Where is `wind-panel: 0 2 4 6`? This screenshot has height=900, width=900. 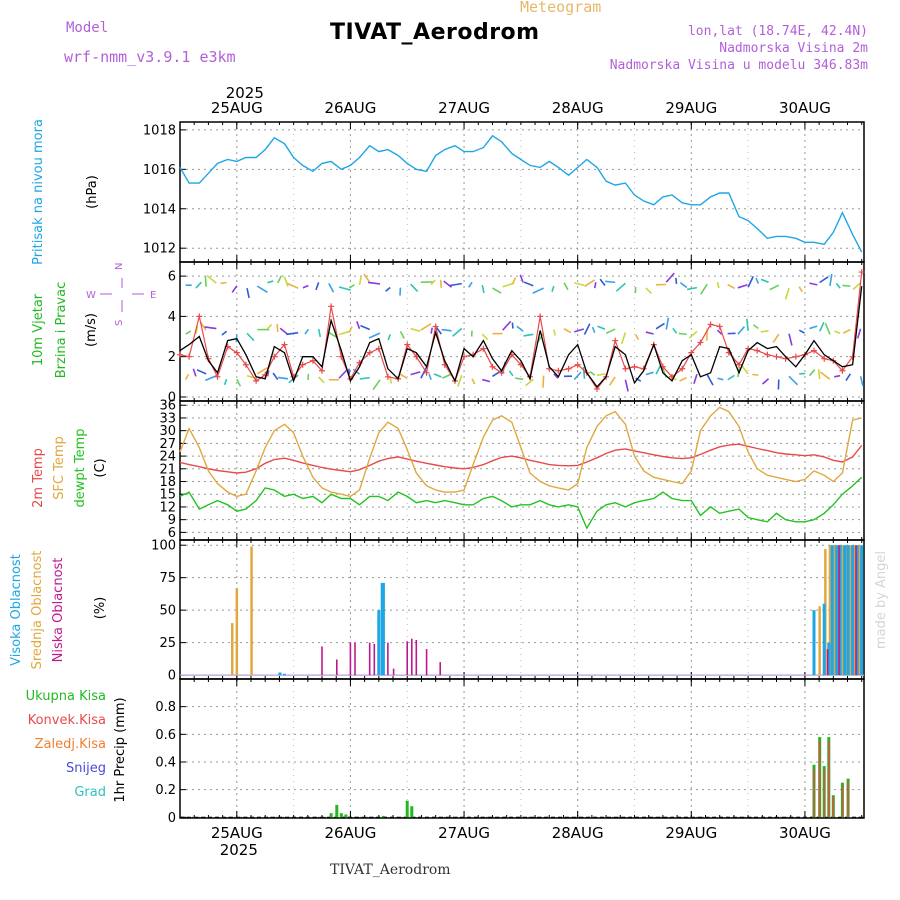
wind-panel: 0 2 4 6 is located at coordinates (516, 333).